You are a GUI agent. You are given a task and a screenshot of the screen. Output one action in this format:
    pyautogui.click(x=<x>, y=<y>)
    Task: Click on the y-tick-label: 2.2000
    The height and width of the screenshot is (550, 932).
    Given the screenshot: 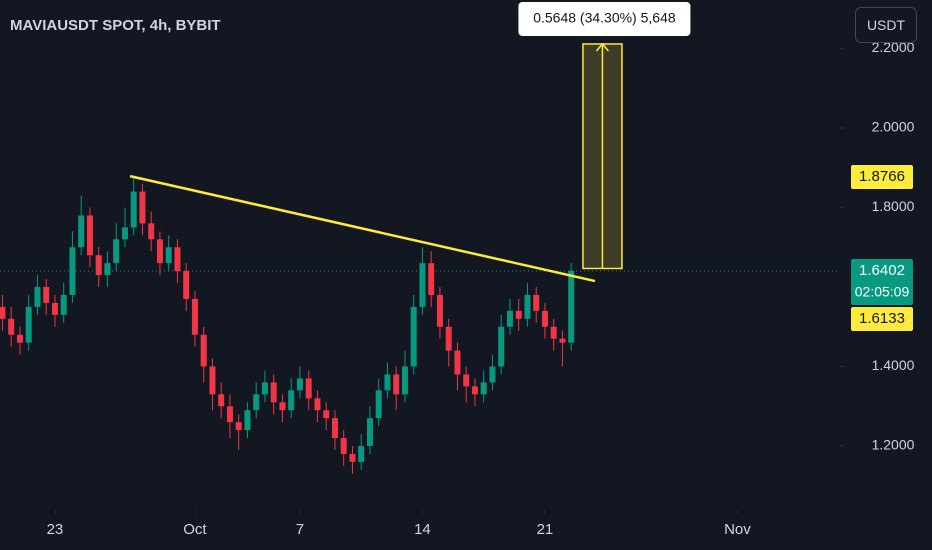 What is the action you would take?
    pyautogui.click(x=893, y=47)
    